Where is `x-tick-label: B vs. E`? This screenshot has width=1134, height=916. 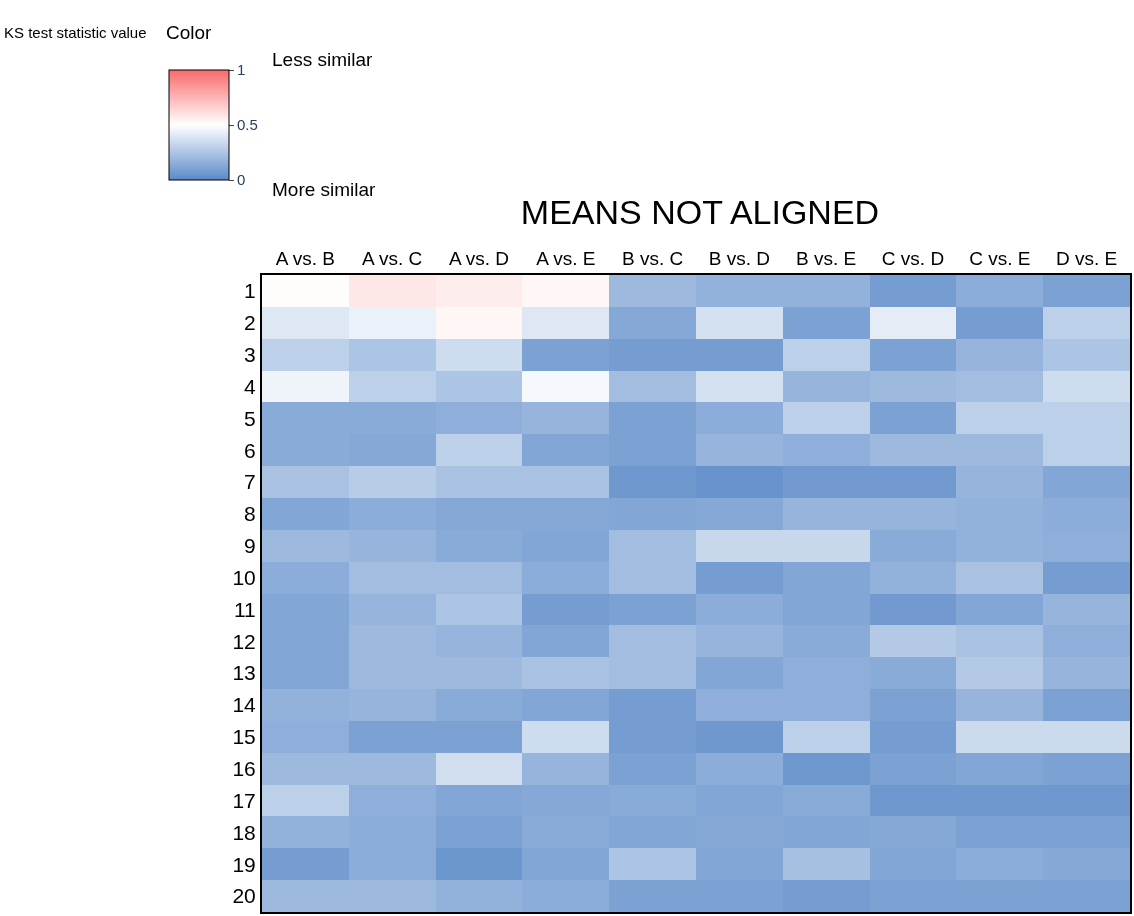
x-tick-label: B vs. E is located at coordinates (826, 259).